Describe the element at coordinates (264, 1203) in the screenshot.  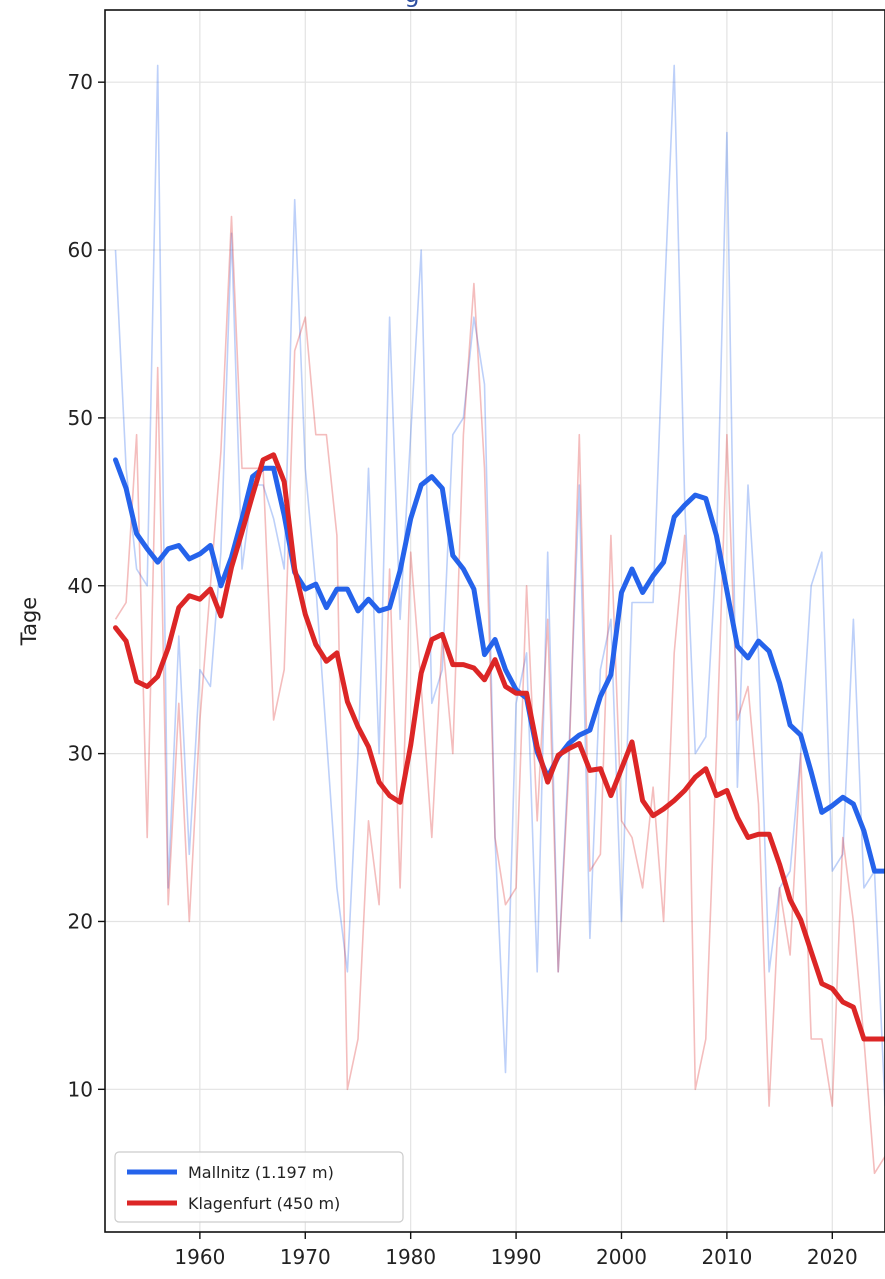
I see `legend-entry-klagenfurt: Klagenfurt (450 m)` at that location.